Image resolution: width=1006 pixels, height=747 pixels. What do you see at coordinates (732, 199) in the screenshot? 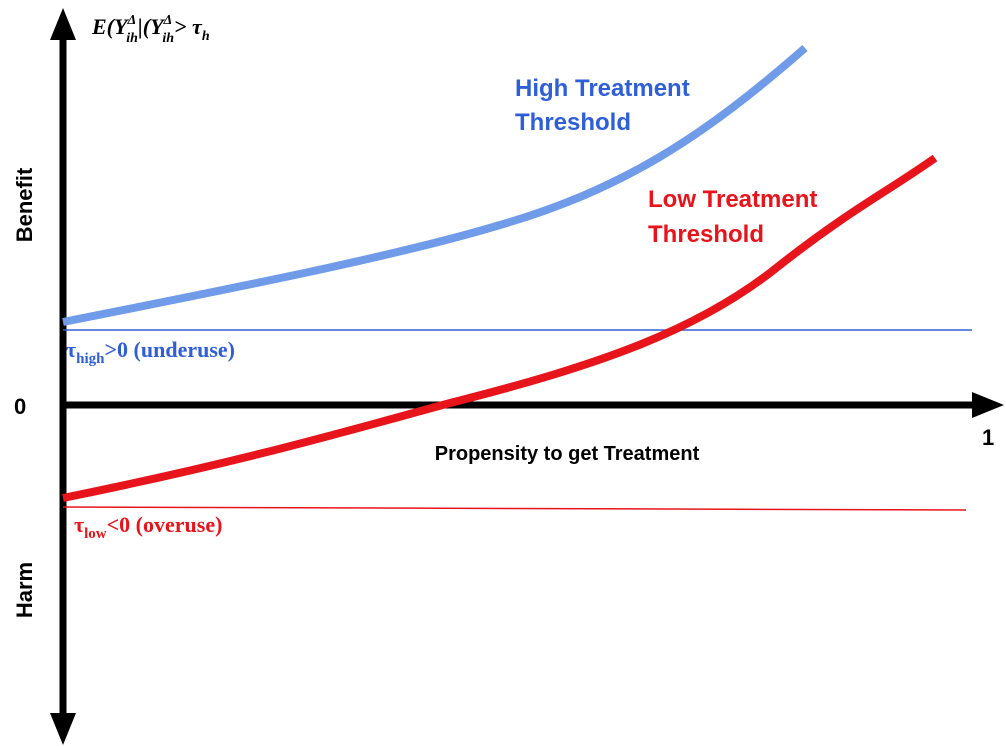
I see `text-part: Low Treatment` at bounding box center [732, 199].